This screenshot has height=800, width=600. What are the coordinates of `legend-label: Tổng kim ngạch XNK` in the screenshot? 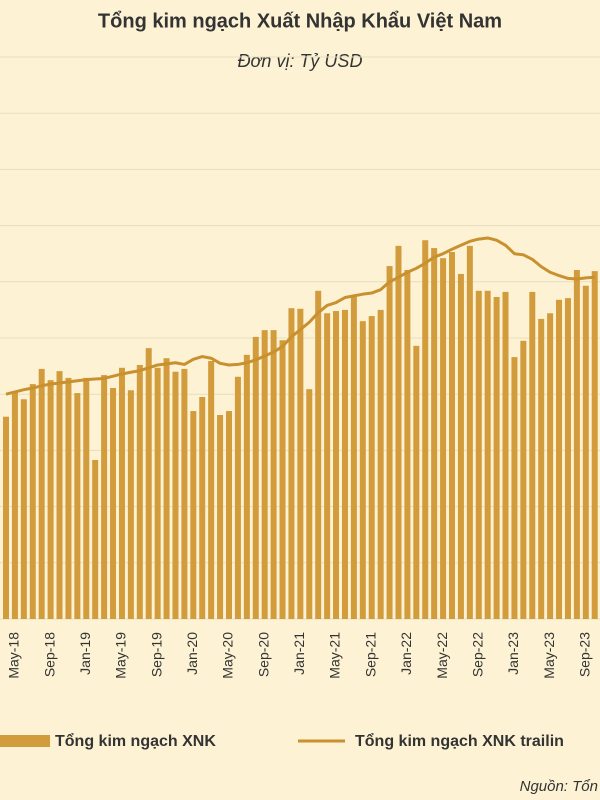 It's located at (135, 741).